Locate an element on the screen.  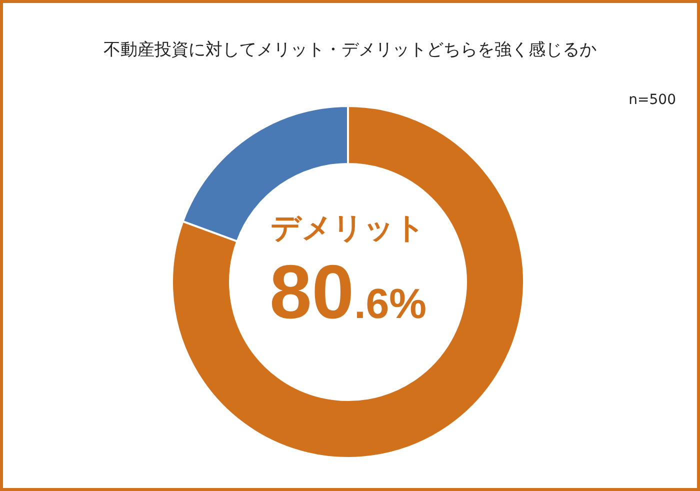
chart-title: 不動産投資に対してメリット・デメリットどちらを強く感じるか is located at coordinates (350, 50).